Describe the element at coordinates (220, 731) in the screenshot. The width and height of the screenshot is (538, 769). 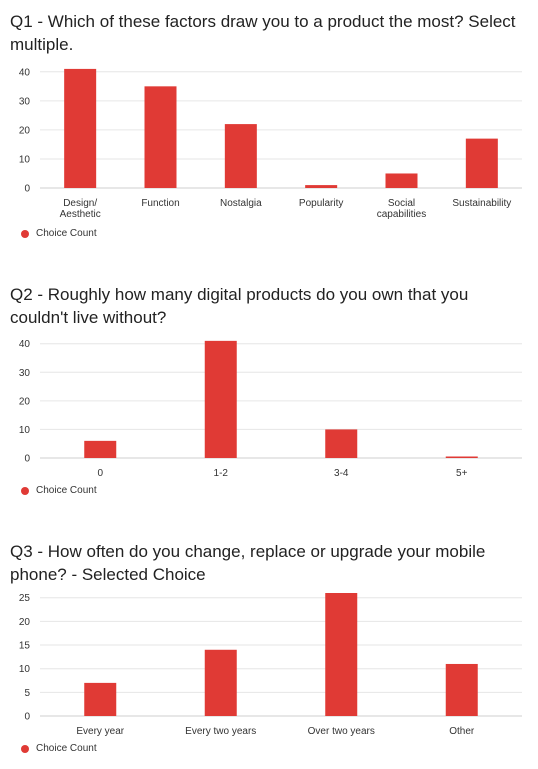
I see `x-tick-label: Every two years` at that location.